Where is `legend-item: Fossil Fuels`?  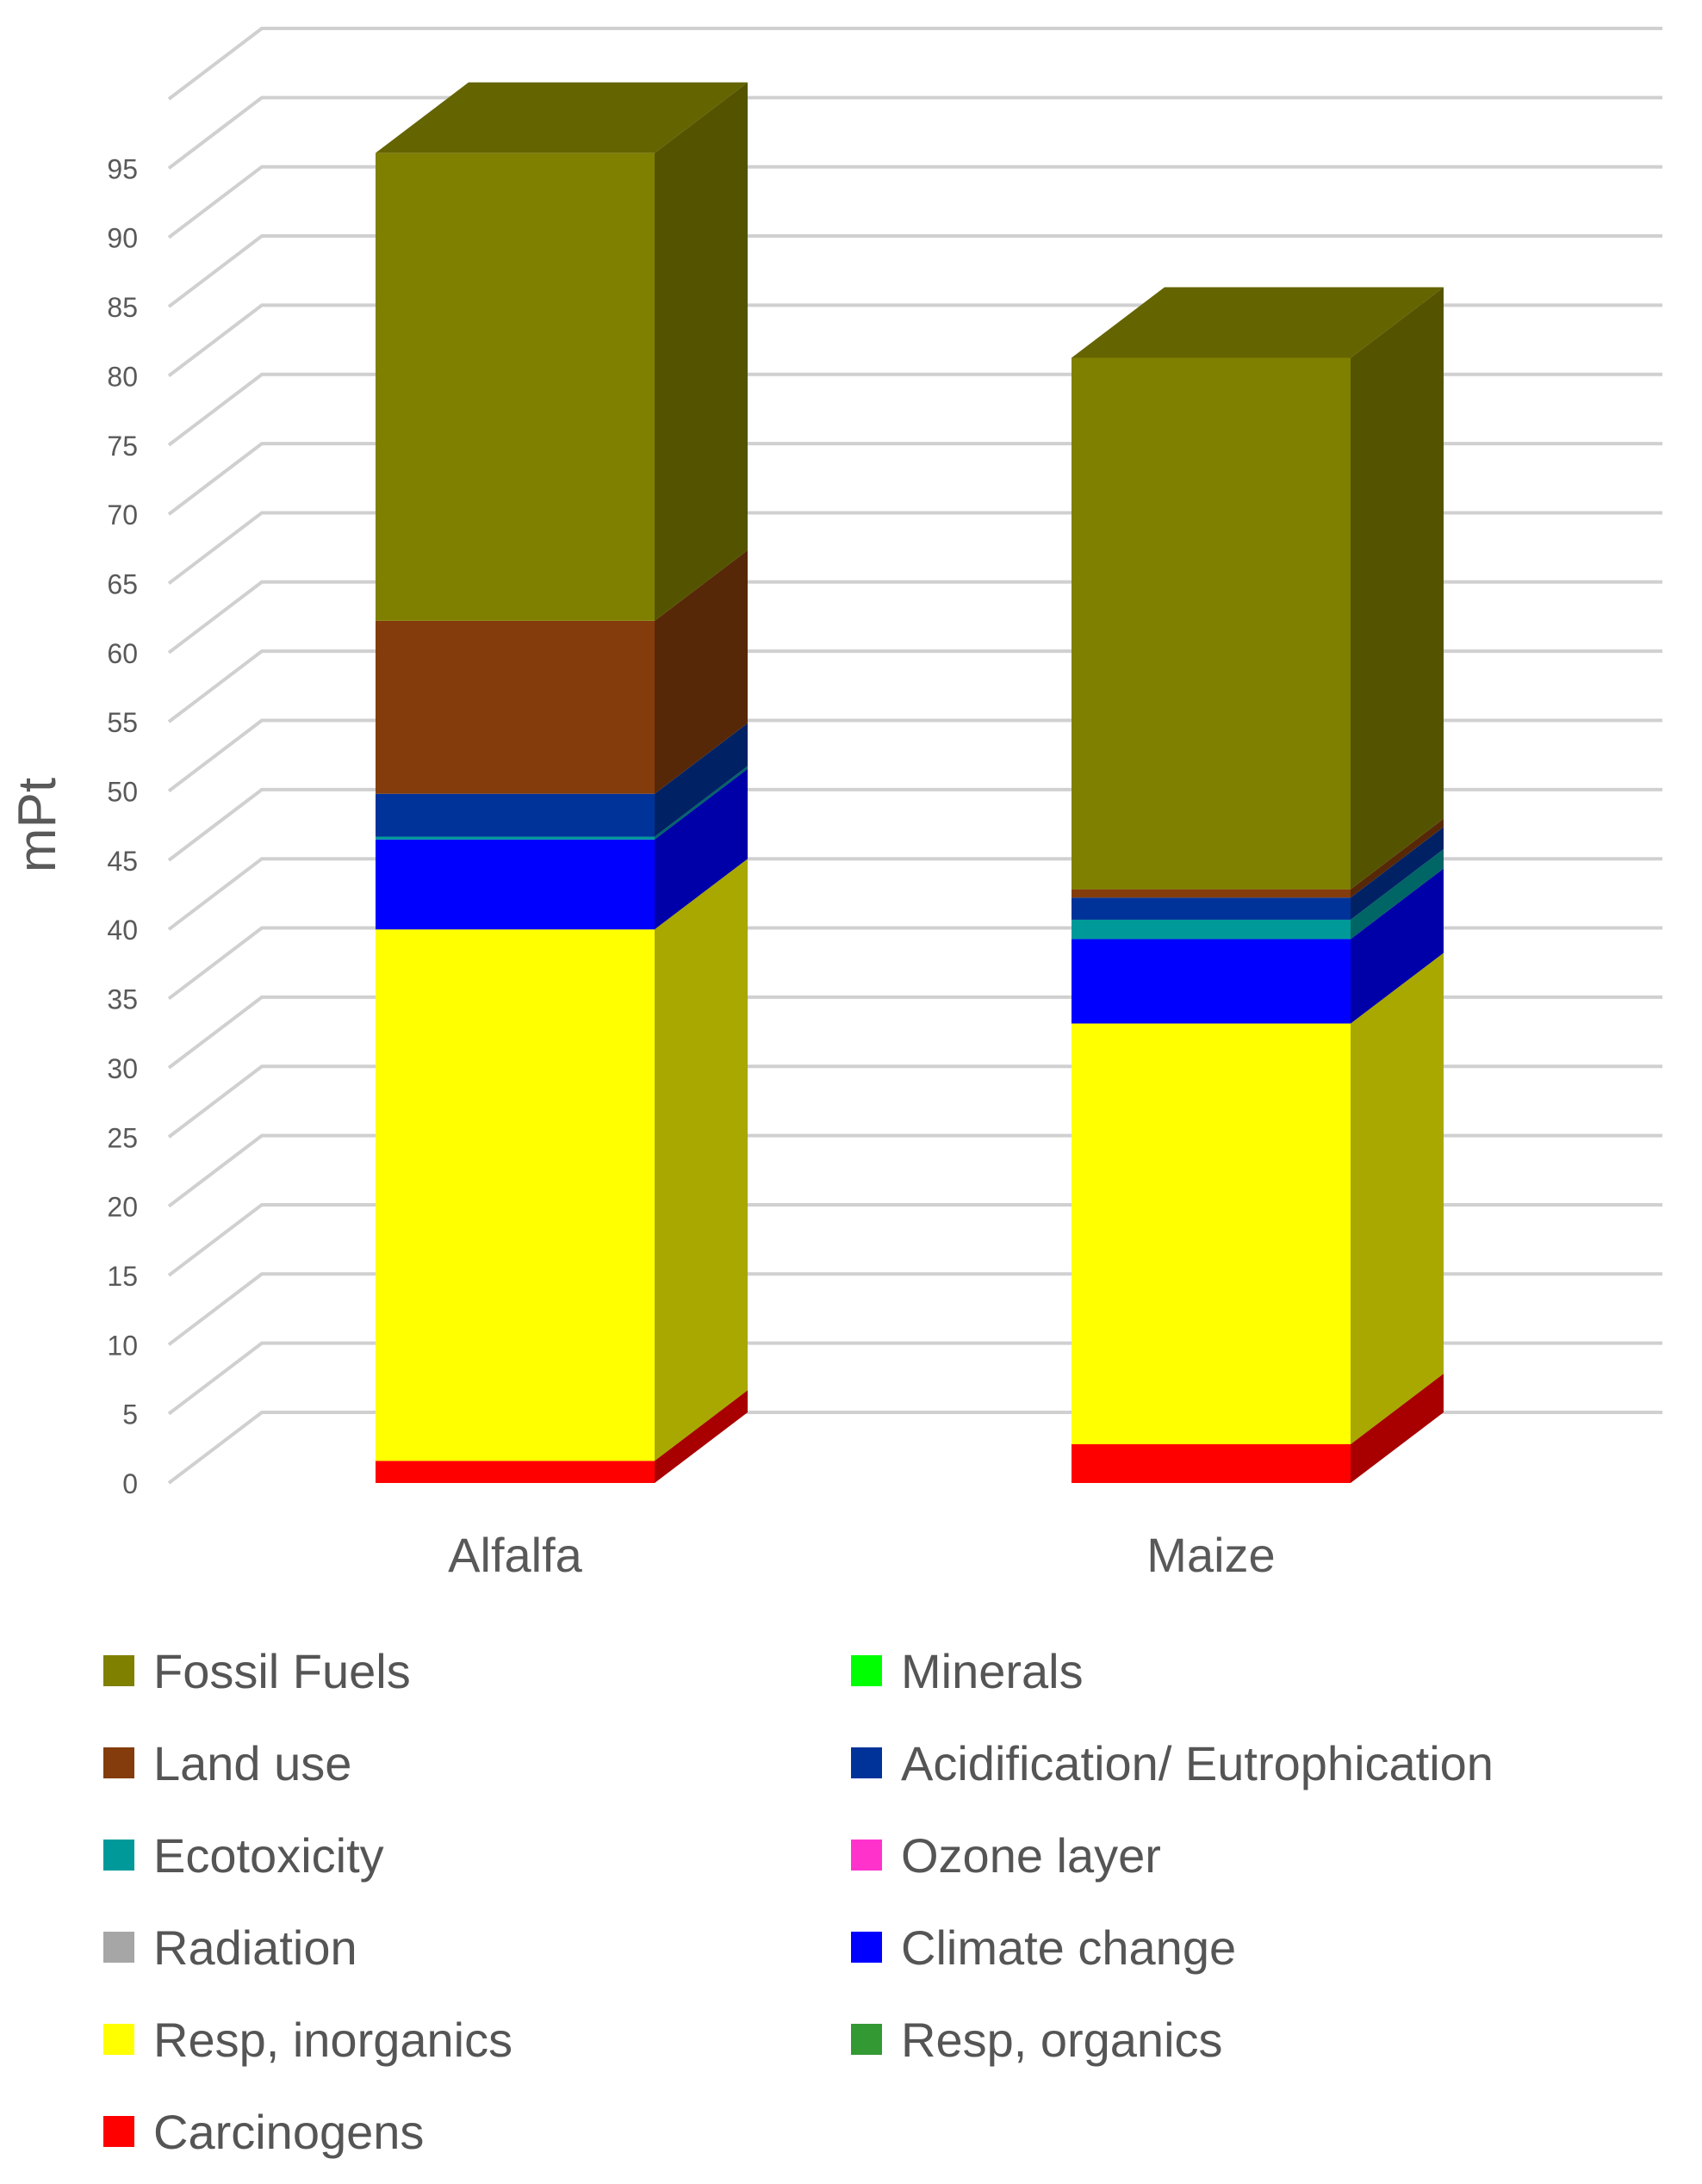
legend-item: Fossil Fuels is located at coordinates (257, 1670).